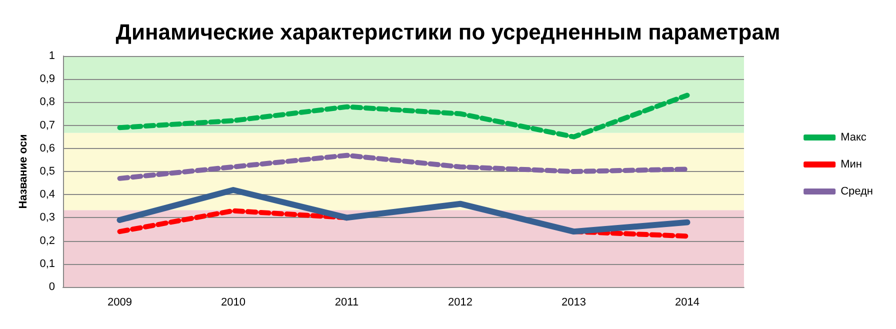  What do you see at coordinates (51, 287) in the screenshot?
I see `y-tick-label: 0` at bounding box center [51, 287].